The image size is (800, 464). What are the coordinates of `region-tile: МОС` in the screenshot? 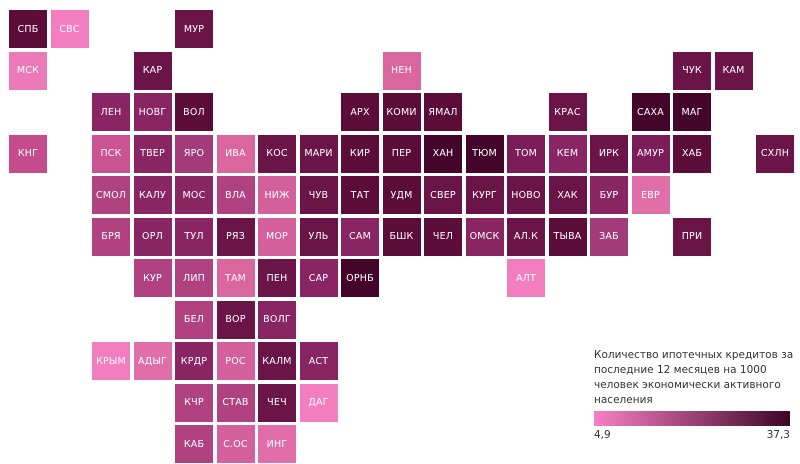 It's located at (194, 195).